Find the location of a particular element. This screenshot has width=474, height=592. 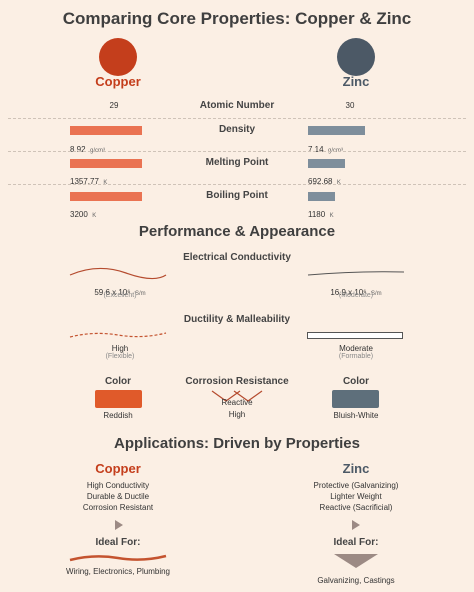

zinc-ductility-note: (Formable) is located at coordinates (356, 356).